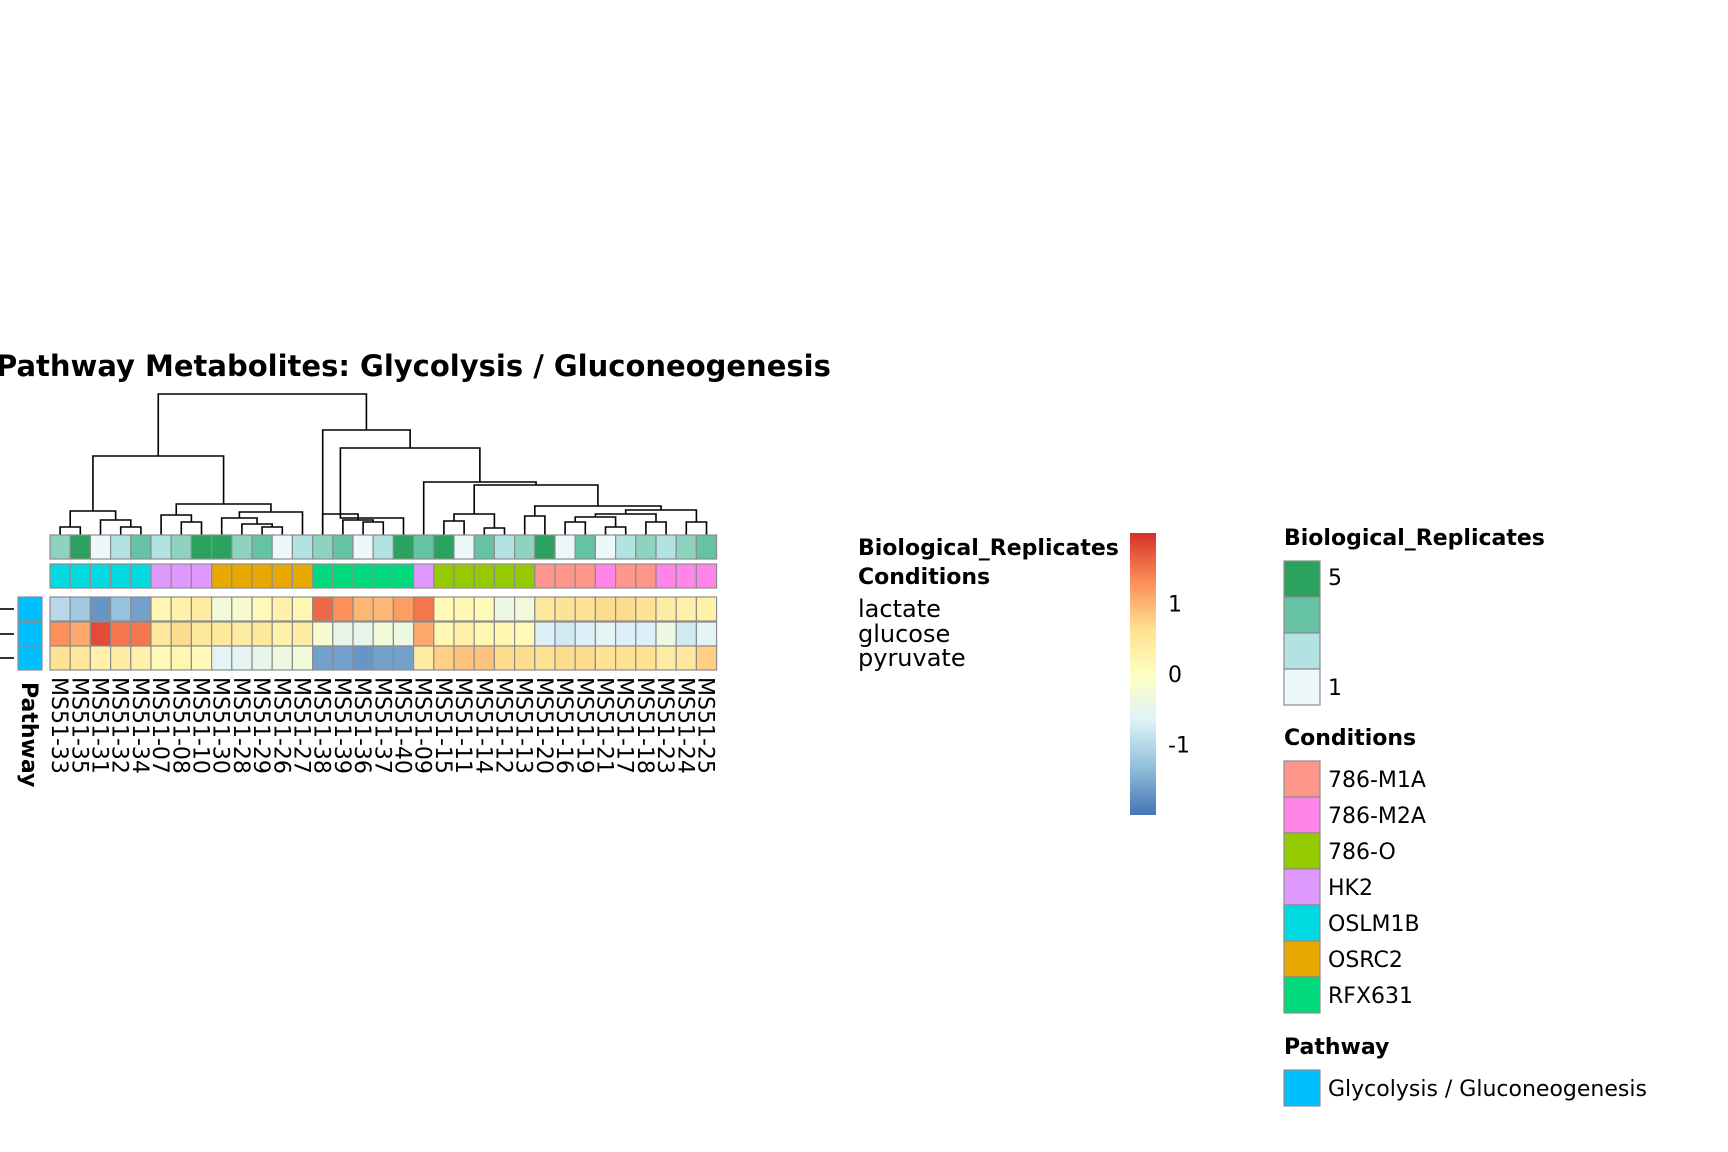 The height and width of the screenshot is (1152, 1728). I want to click on column-label: MS51-20, so click(543, 725).